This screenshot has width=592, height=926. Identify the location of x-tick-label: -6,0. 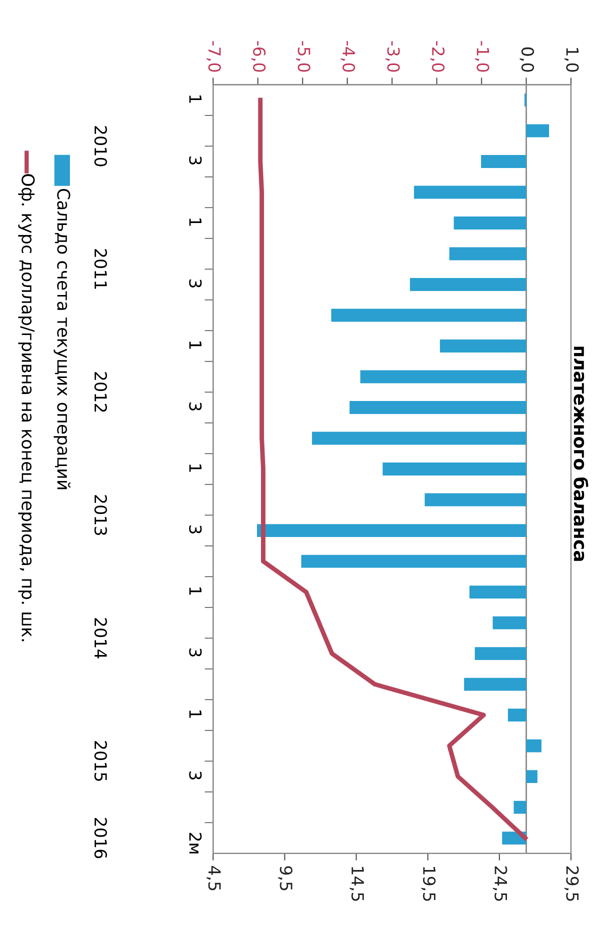
(258, 56).